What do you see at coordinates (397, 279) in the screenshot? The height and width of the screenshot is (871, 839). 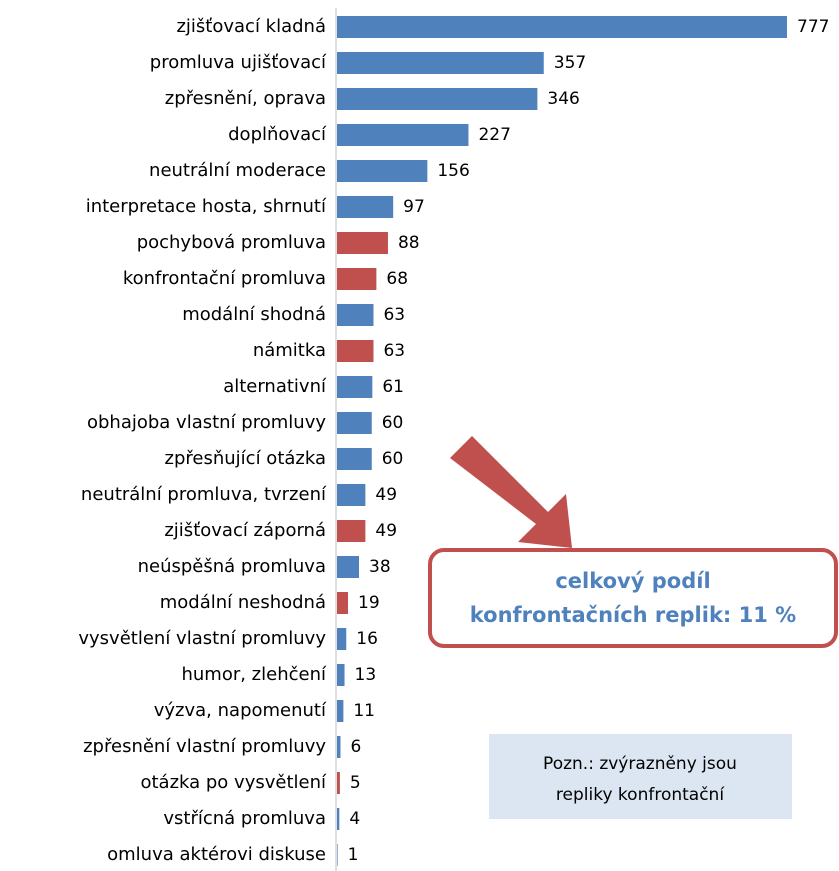 I see `value-label: 68` at bounding box center [397, 279].